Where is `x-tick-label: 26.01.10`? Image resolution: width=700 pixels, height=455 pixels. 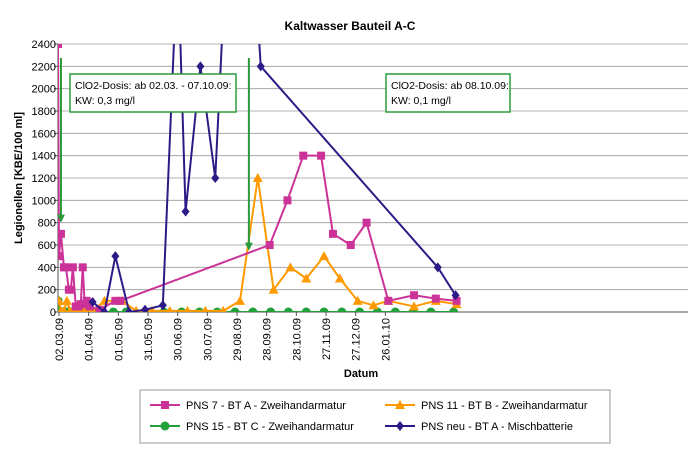
x-tick-label: 26.01.10 is located at coordinates (386, 339).